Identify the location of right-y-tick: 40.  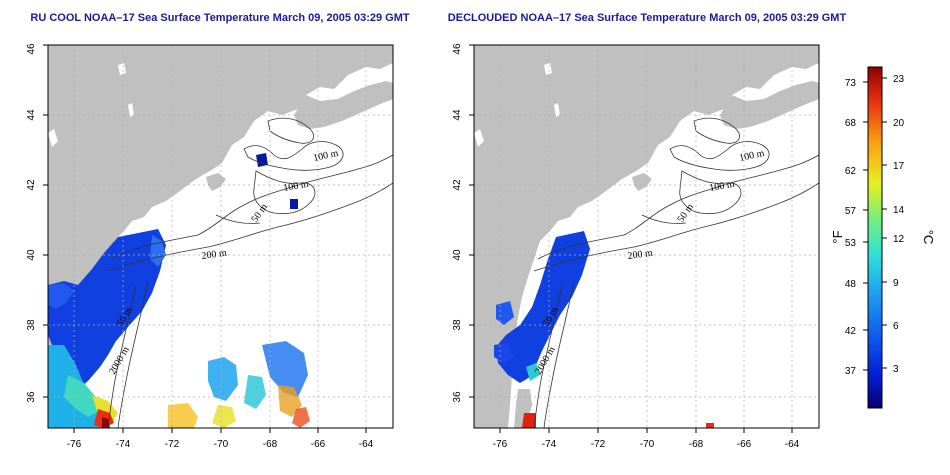
(457, 255).